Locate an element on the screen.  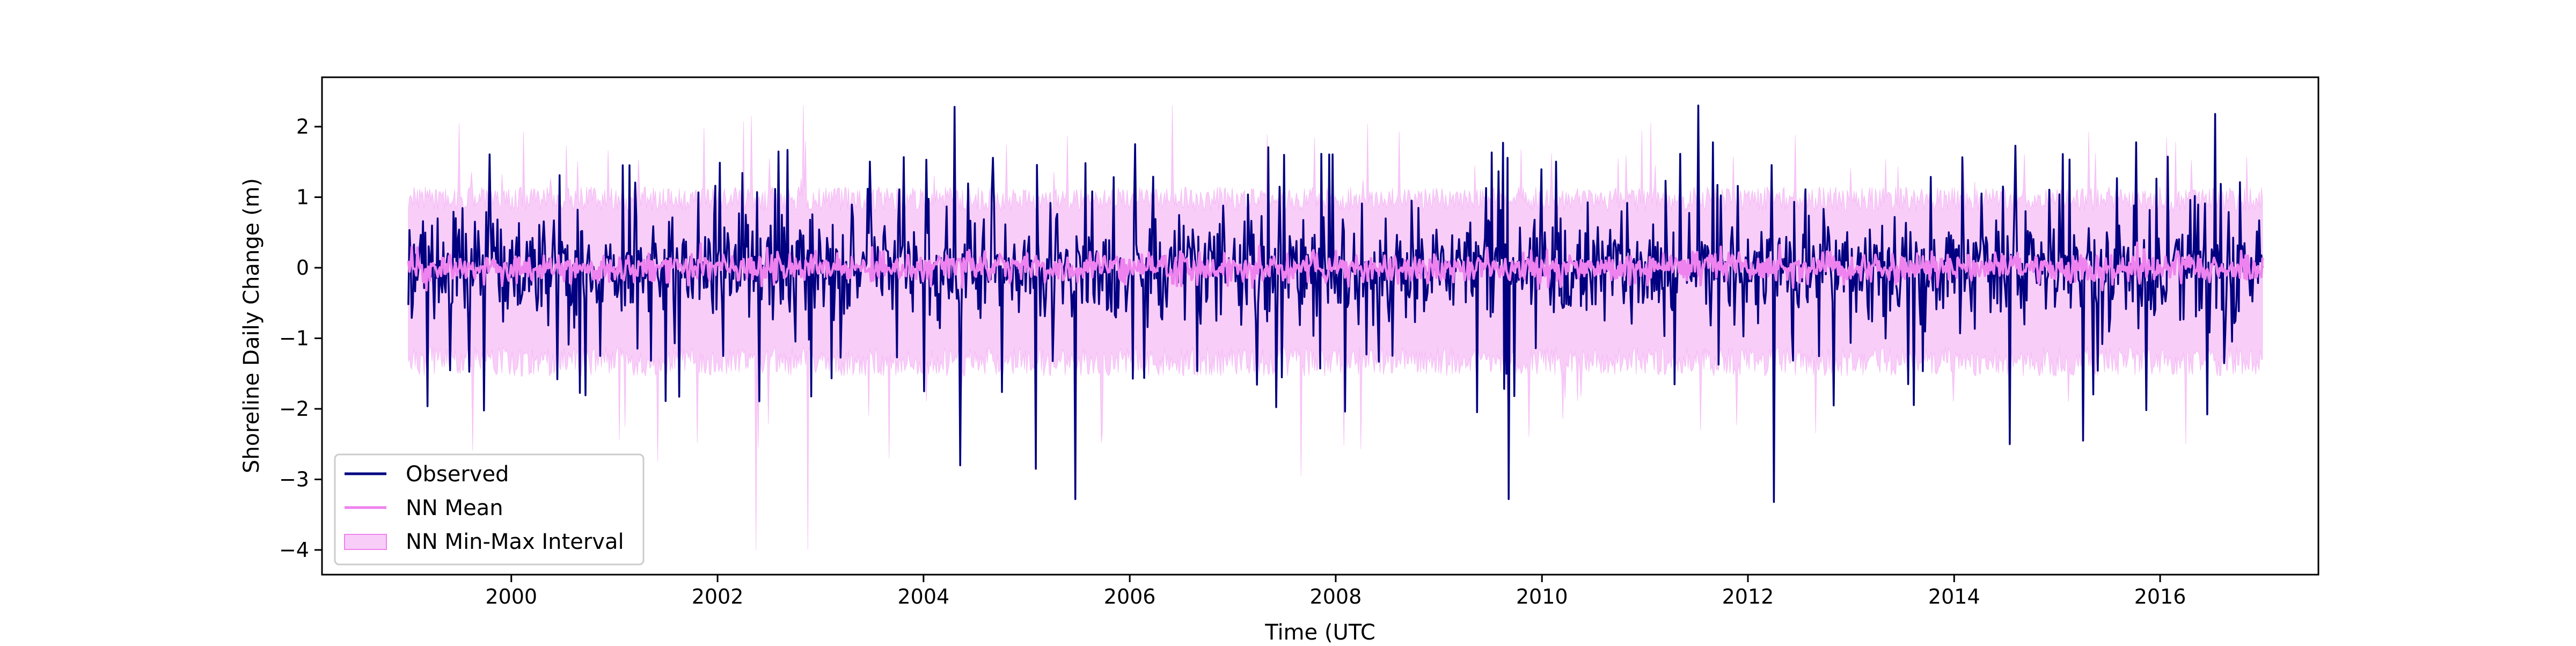
x-tick-label: 2016 is located at coordinates (2160, 596).